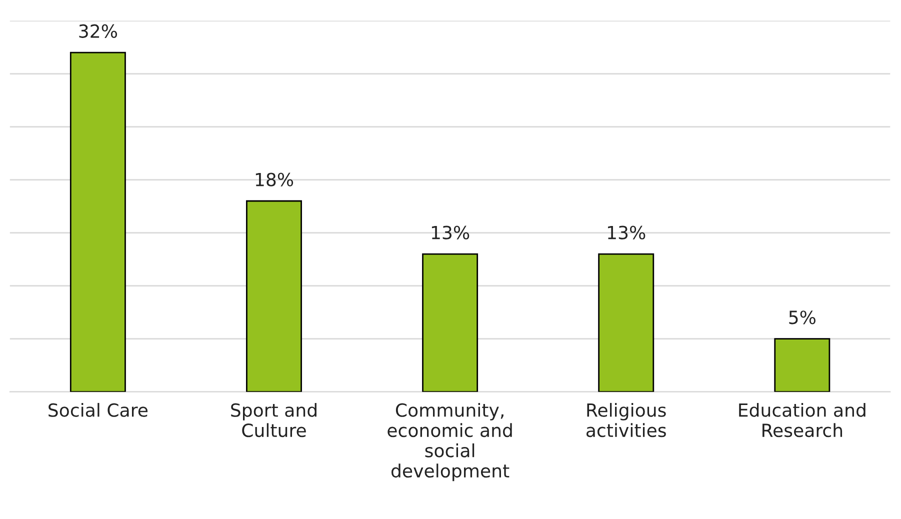 This screenshot has height=519, width=901. Describe the element at coordinates (98, 31) in the screenshot. I see `data-label: 32%` at that location.